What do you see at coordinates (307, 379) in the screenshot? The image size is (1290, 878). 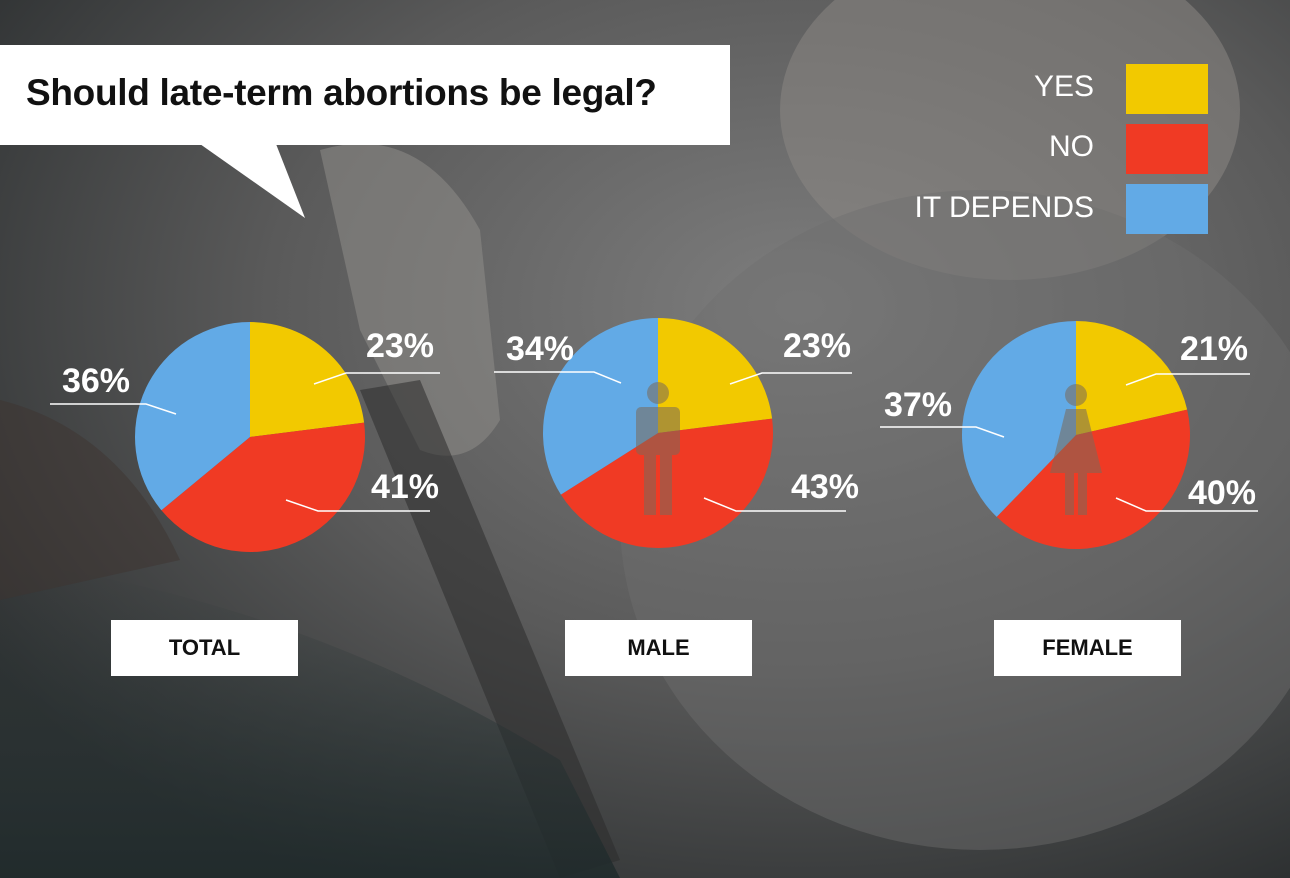 I see `pie-slice-total-yes` at bounding box center [307, 379].